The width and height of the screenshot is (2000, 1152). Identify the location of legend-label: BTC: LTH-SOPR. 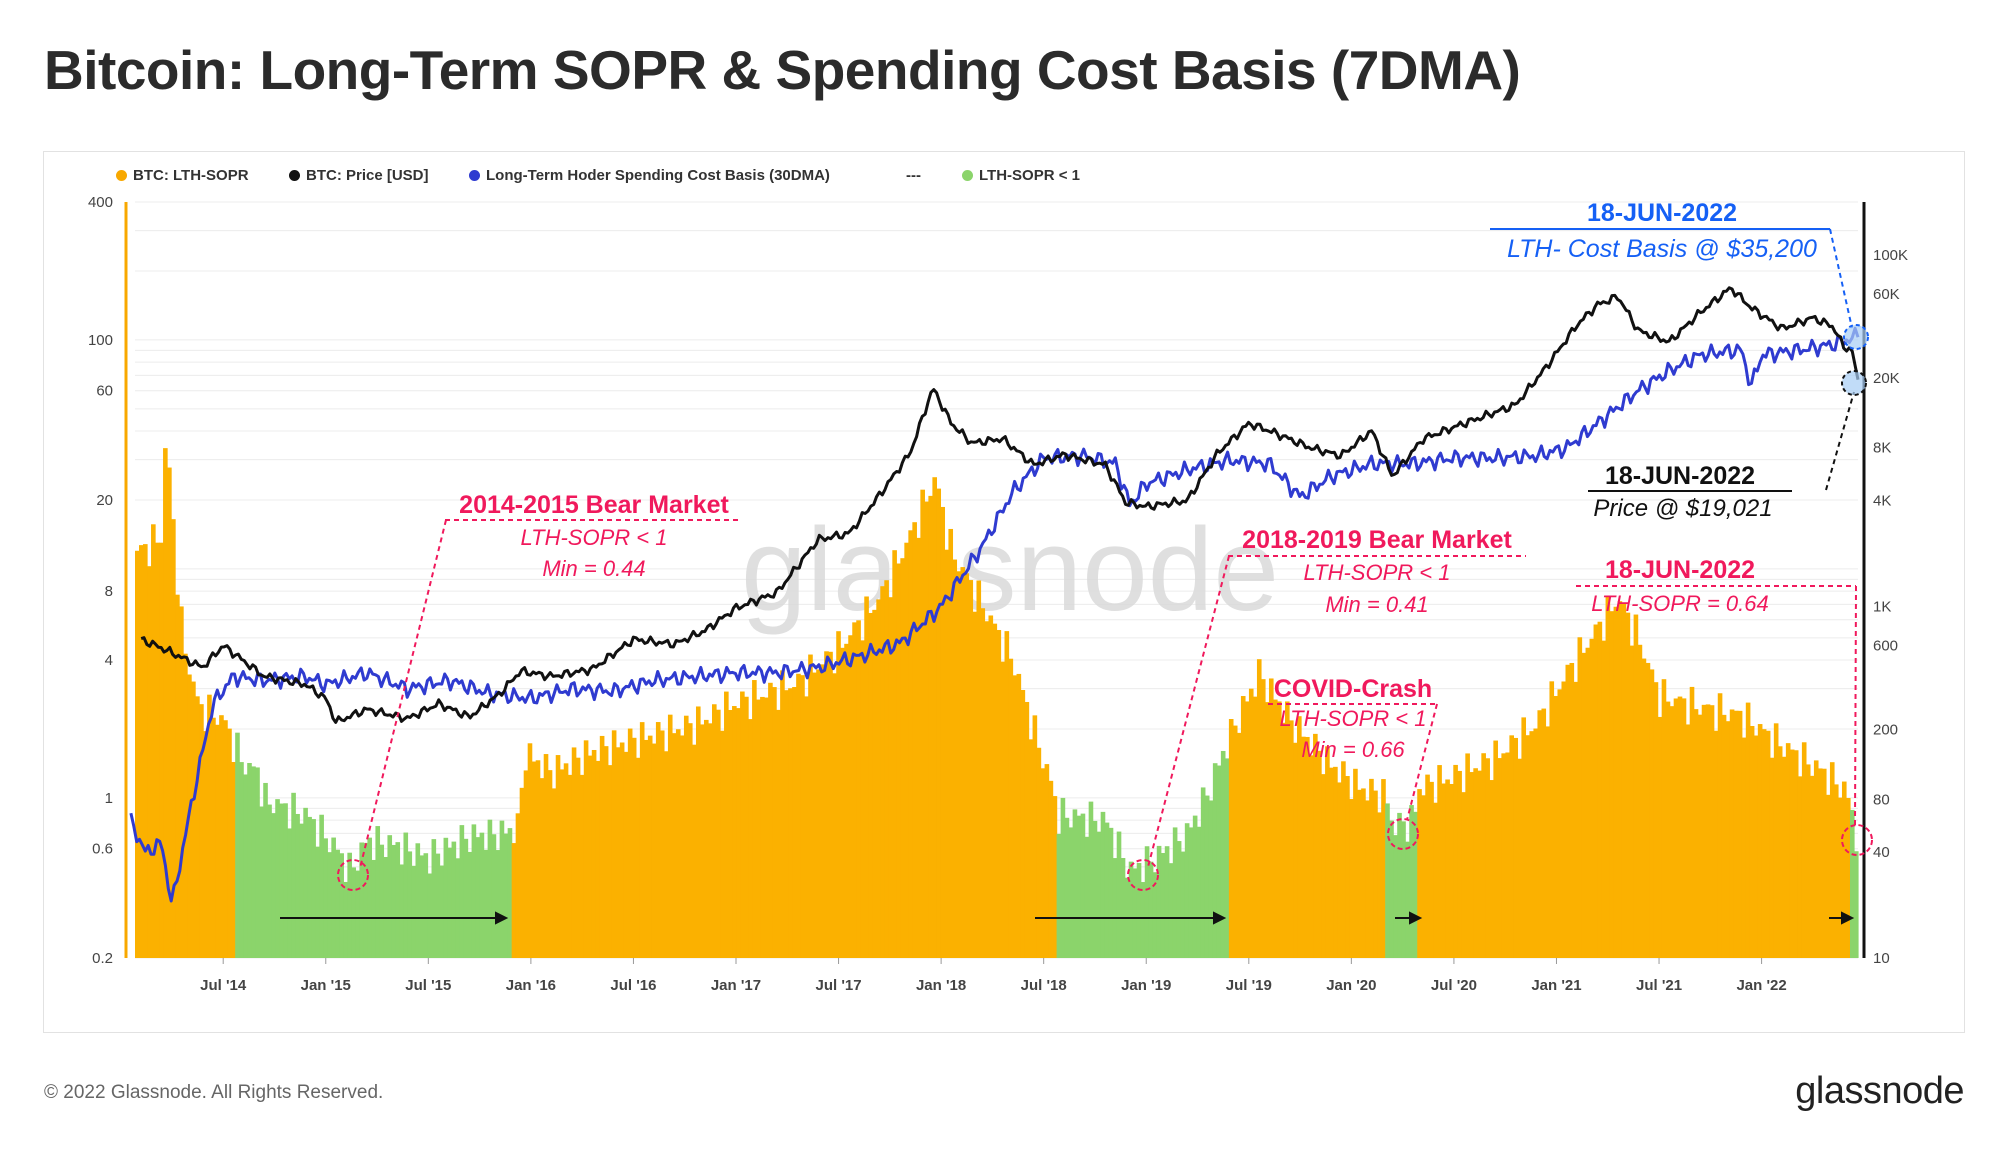
(191, 175).